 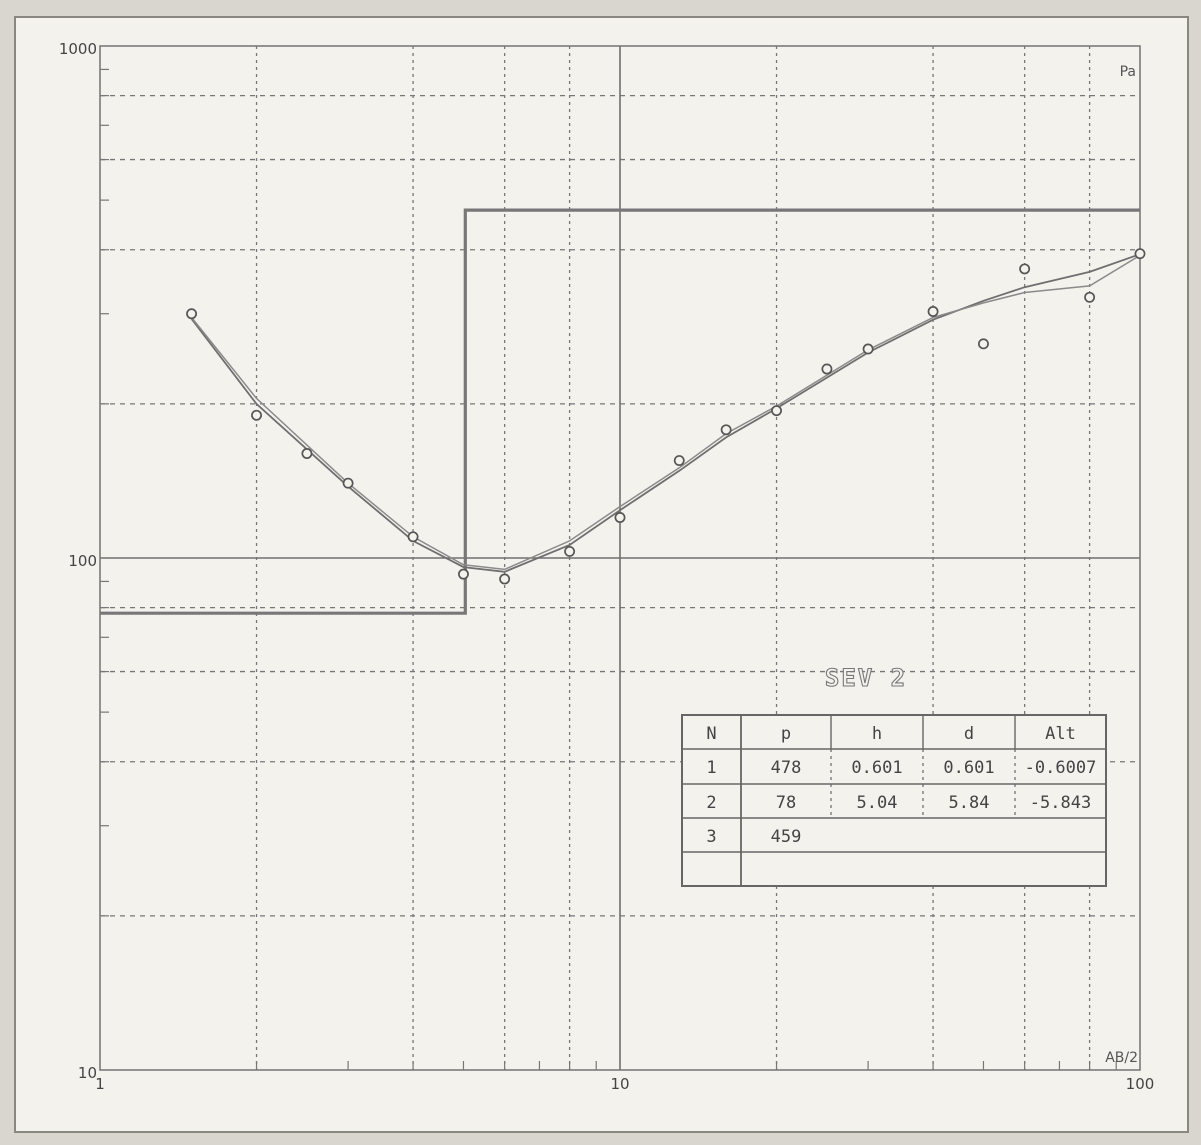 I want to click on y-tick-label: 10, so click(x=87, y=1073).